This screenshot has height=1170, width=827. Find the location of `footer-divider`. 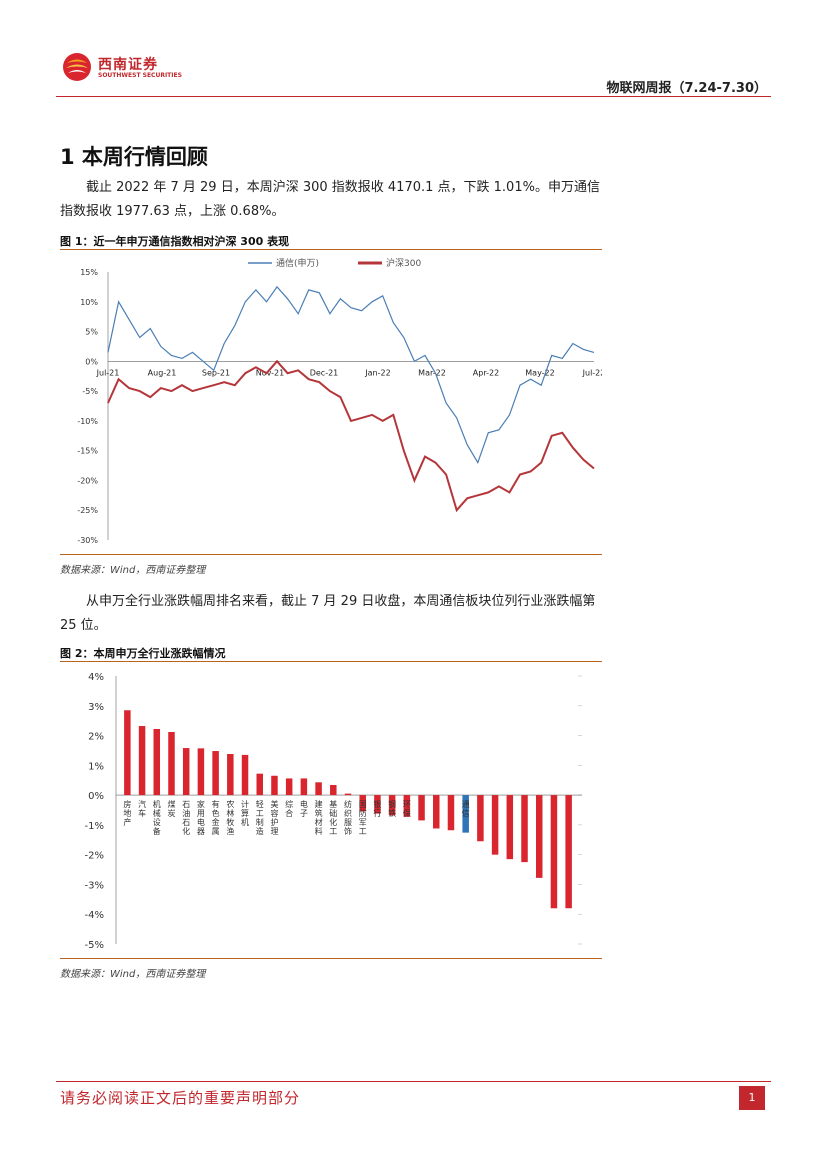

footer-divider is located at coordinates (413, 1081).